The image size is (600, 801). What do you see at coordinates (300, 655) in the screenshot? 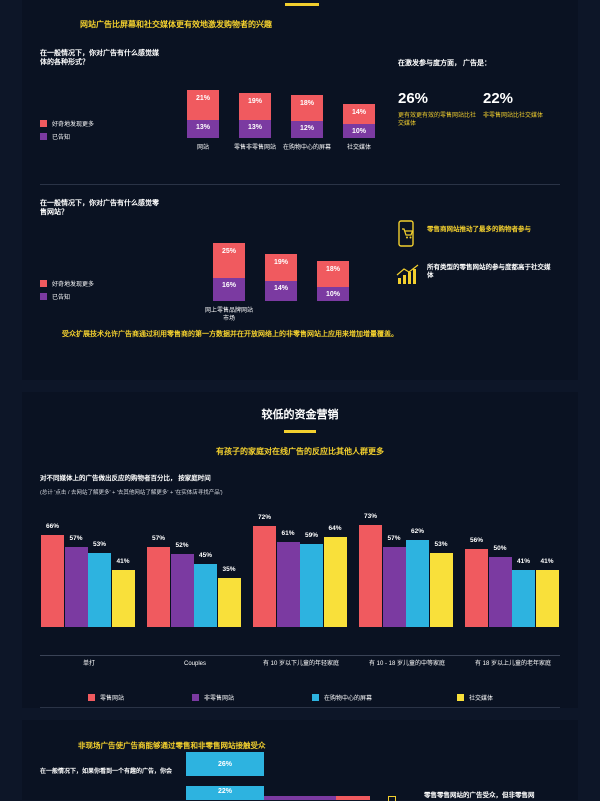
I see `household-baseline` at bounding box center [300, 655].